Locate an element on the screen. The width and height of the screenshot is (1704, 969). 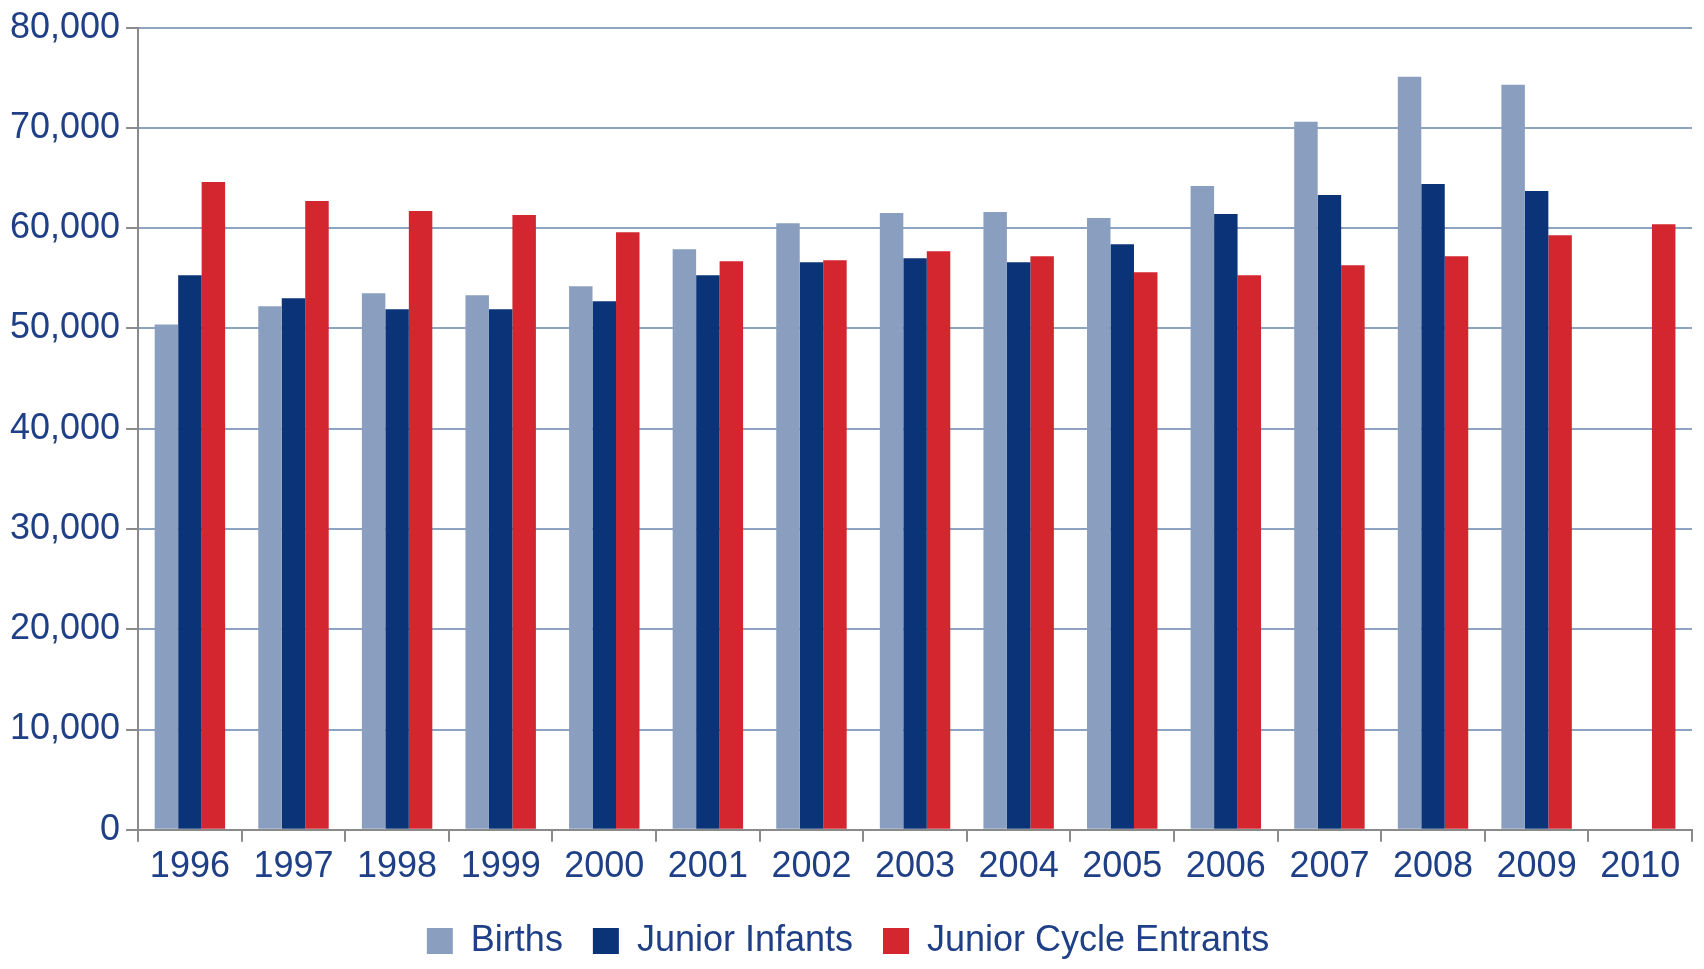
x-tick-label: 2006 is located at coordinates (1225, 865).